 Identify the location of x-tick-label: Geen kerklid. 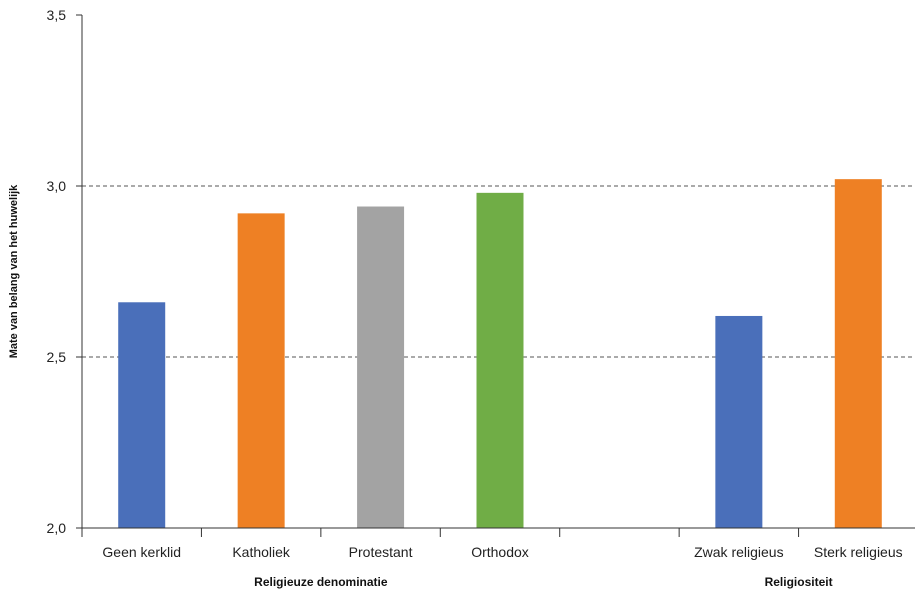
(141, 552).